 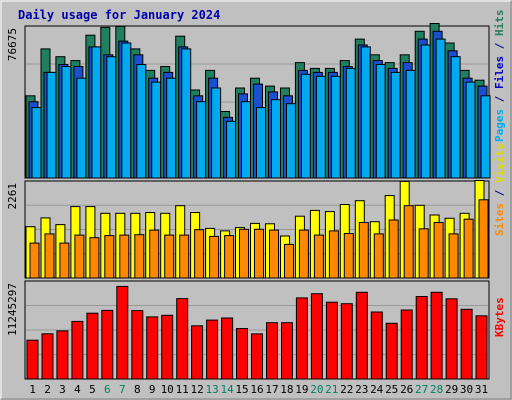 I want to click on day-label: 11, so click(x=182, y=389).